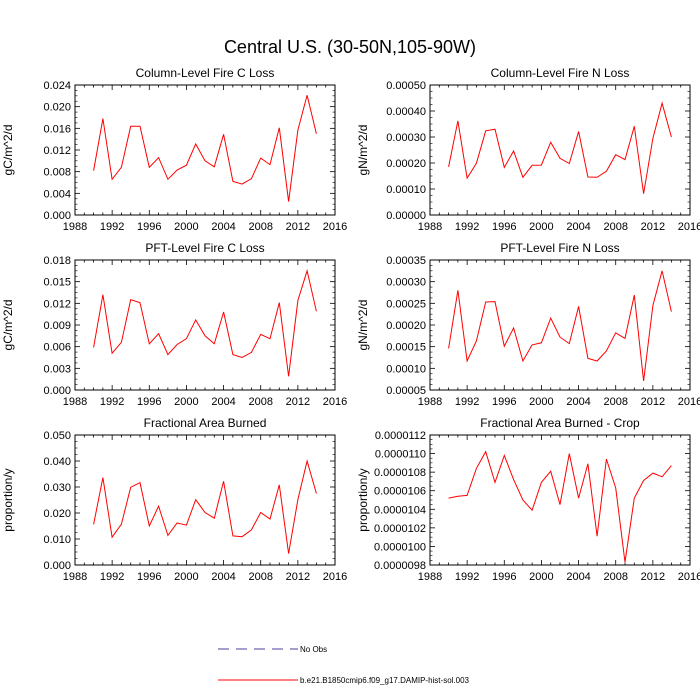  What do you see at coordinates (57, 391) in the screenshot?
I see `y-tick-label: 0.000` at bounding box center [57, 391].